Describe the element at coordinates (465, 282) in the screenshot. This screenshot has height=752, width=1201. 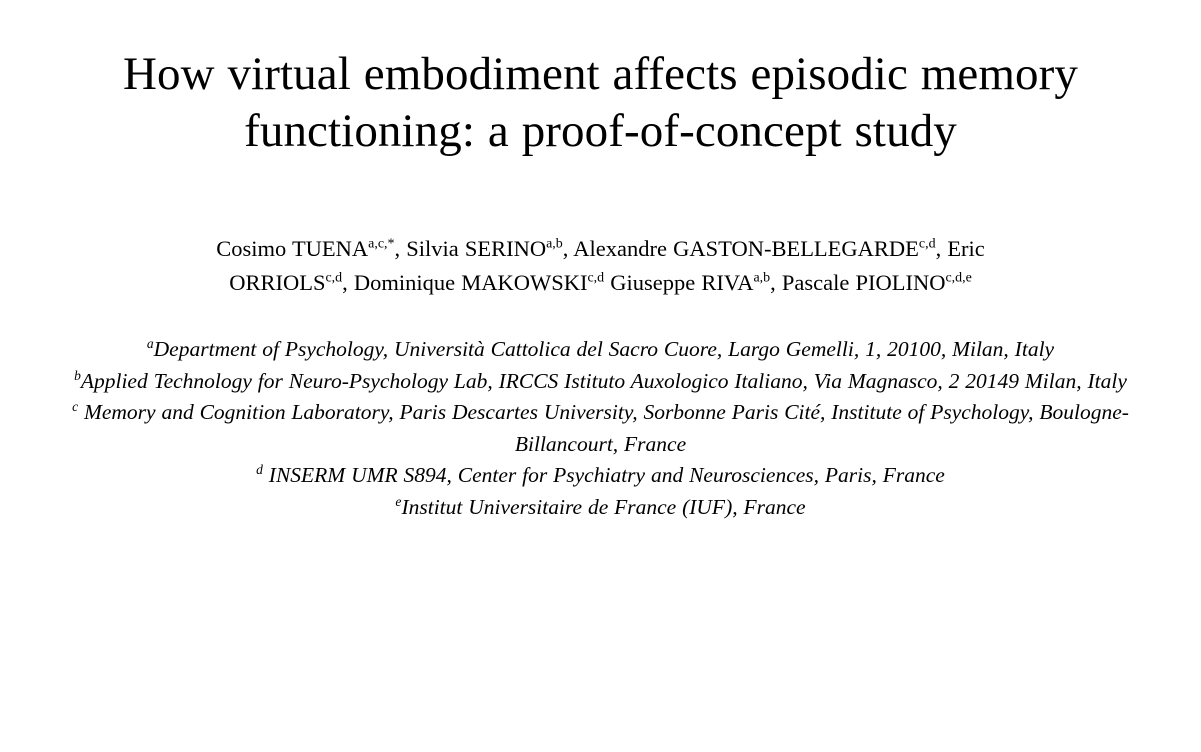
I see `author-name-makowski: , Dominique MAKOWSKI` at that location.